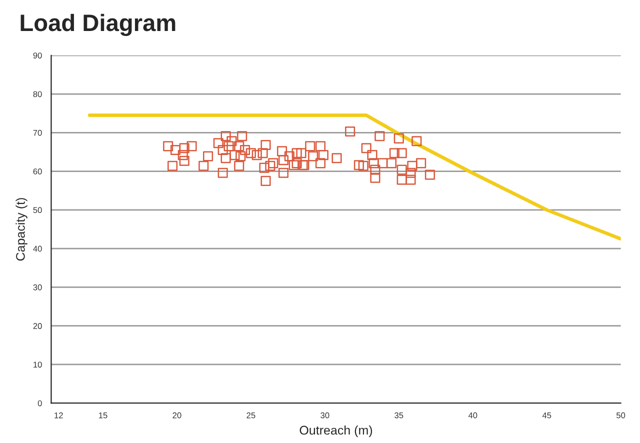 The width and height of the screenshot is (640, 443). I want to click on y-tick-label: 30, so click(37, 287).